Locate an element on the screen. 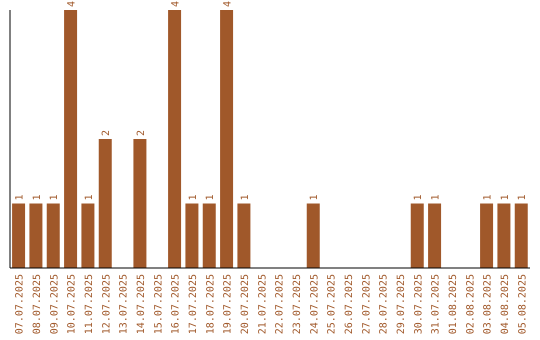  x-tick-label: 23.07.2025 is located at coordinates (297, 304).